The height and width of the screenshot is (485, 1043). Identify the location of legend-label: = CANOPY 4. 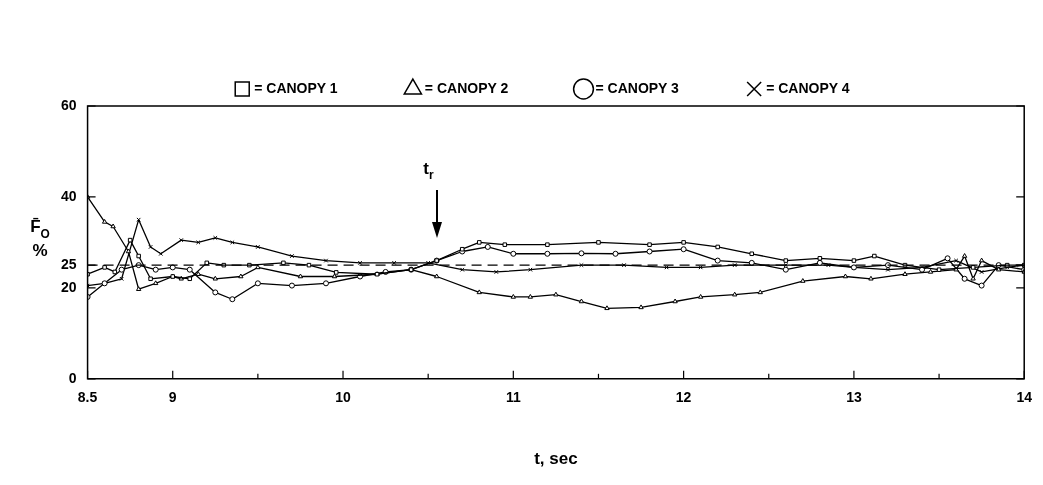
(808, 87).